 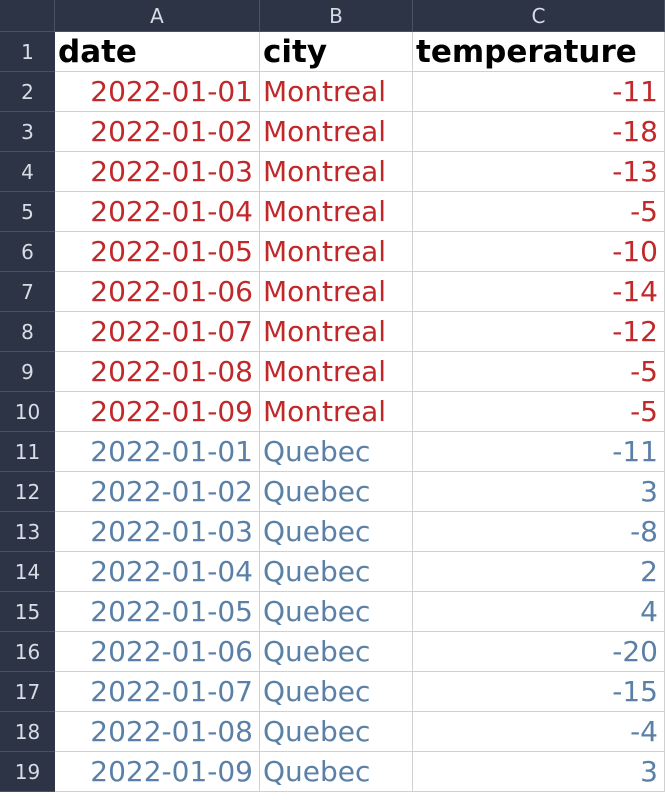 I want to click on column-header-c: C, so click(x=539, y=16).